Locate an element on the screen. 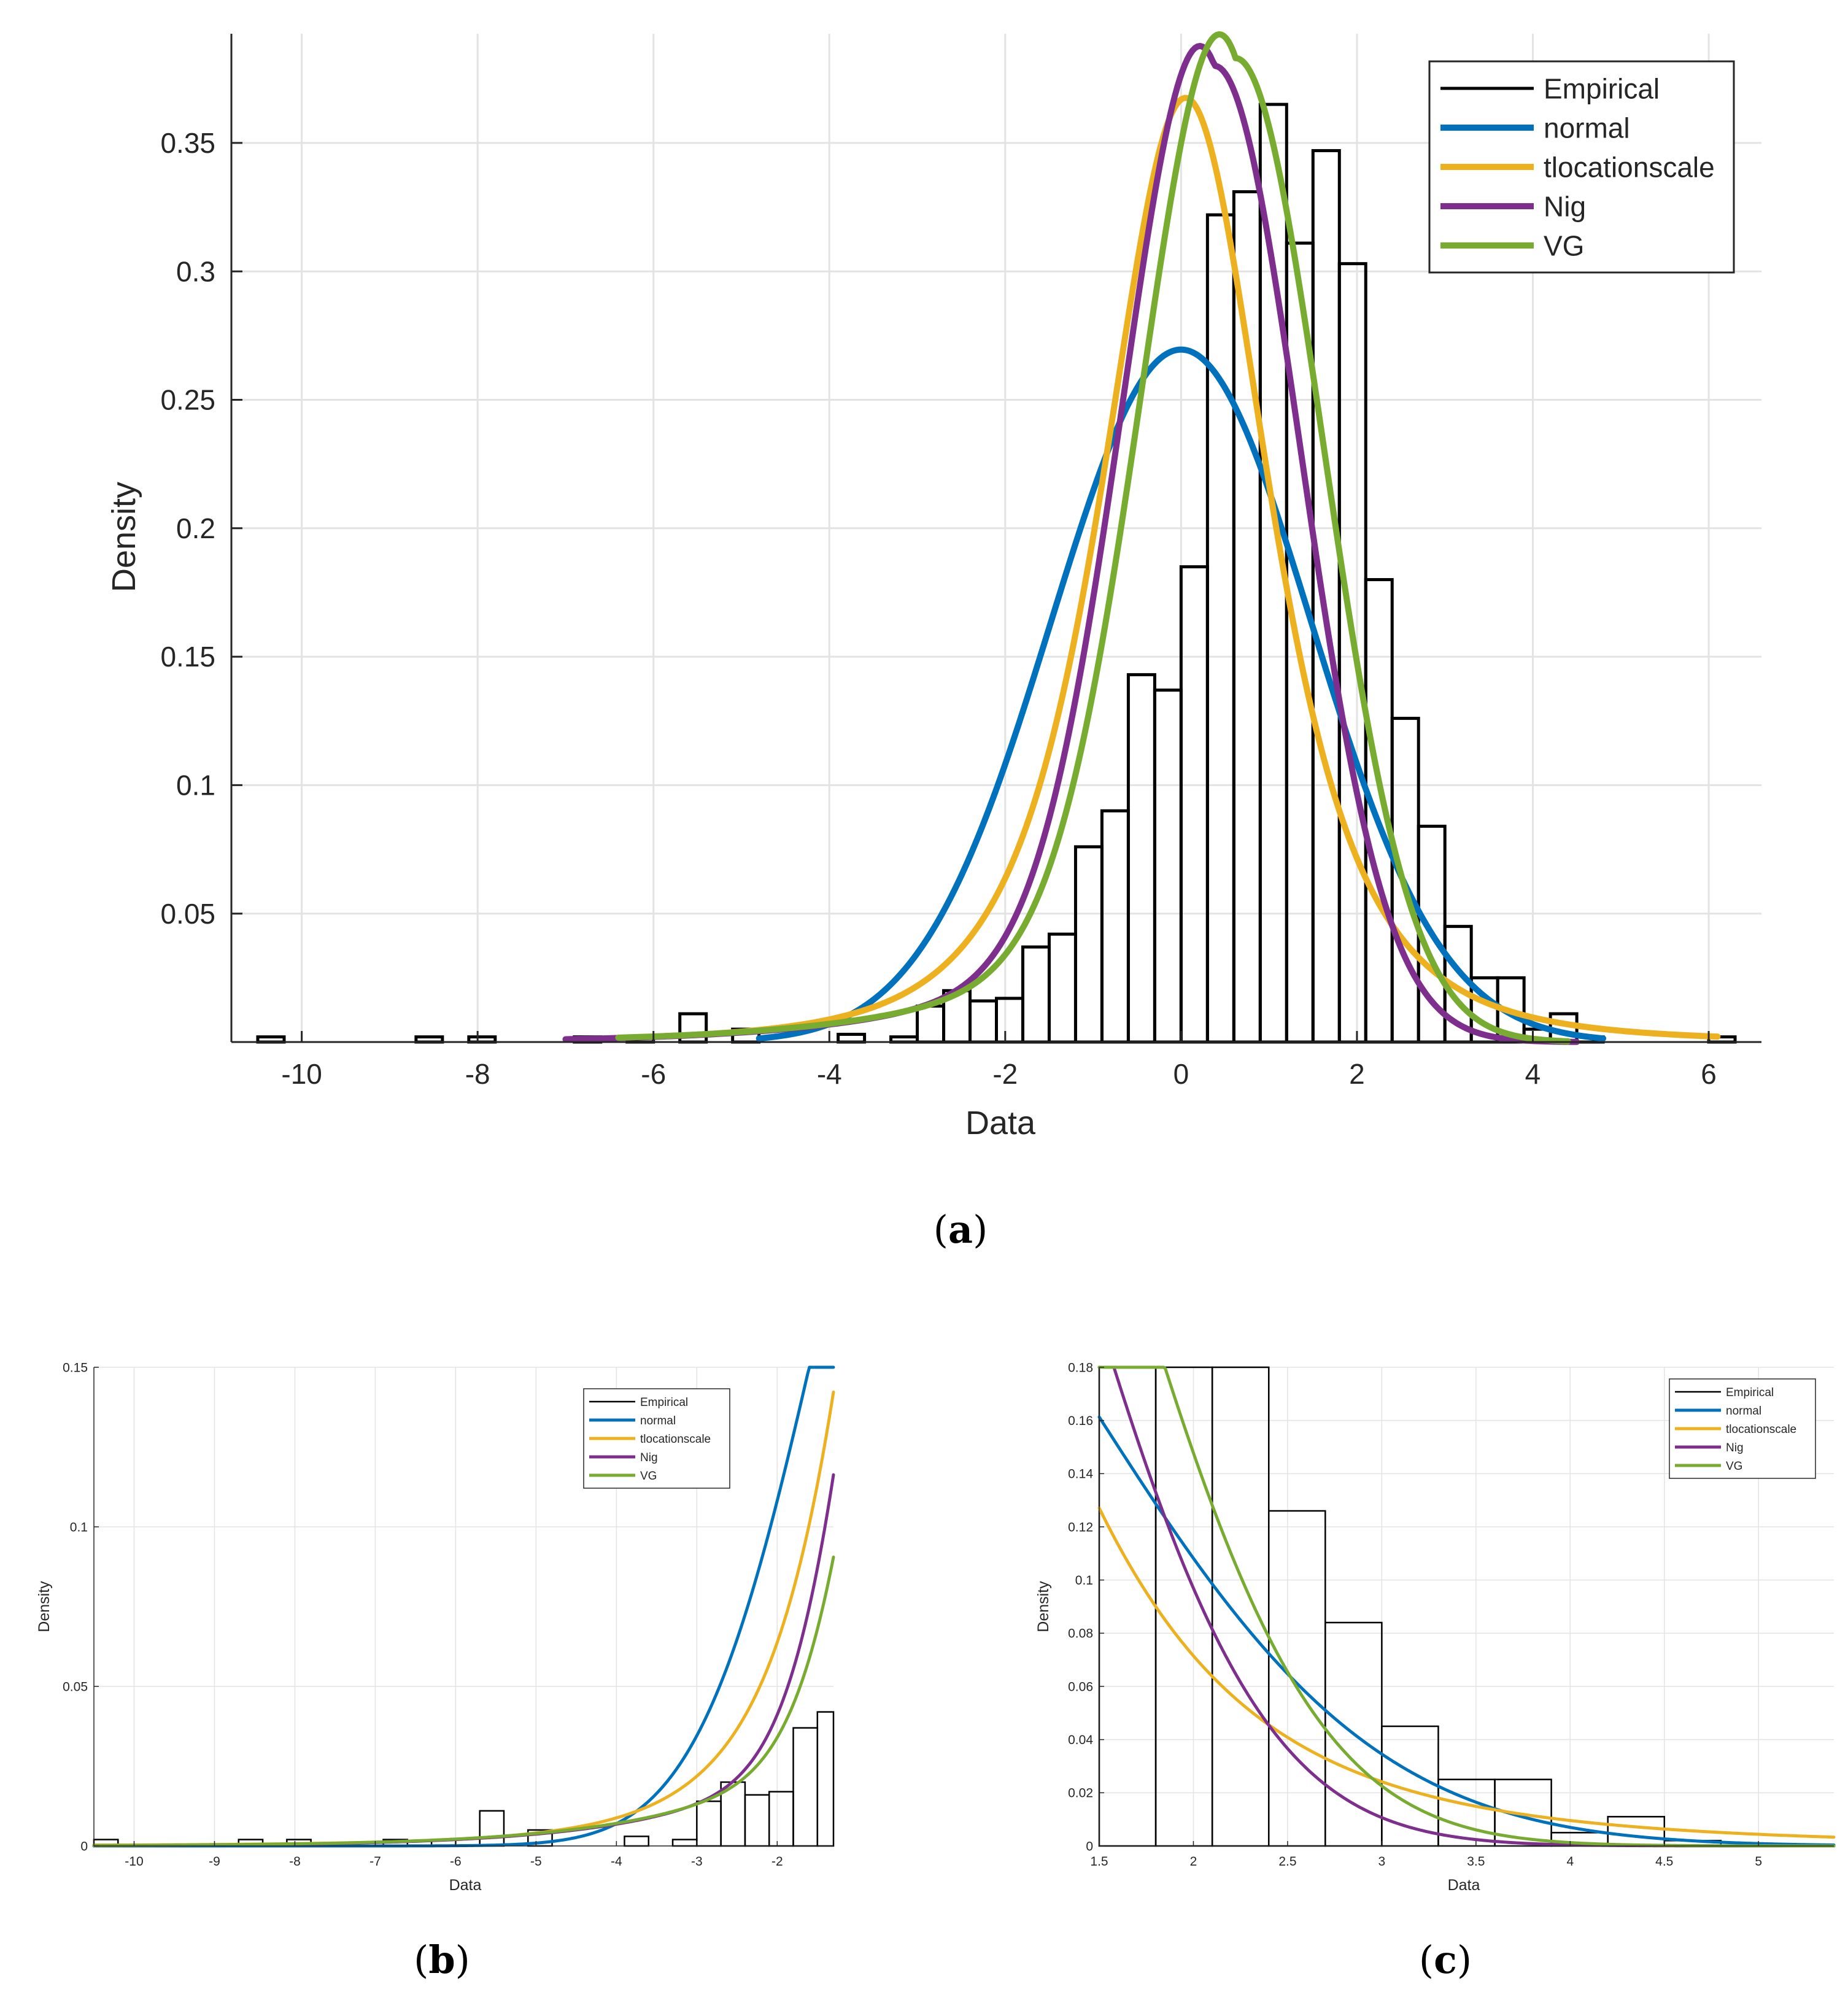 The height and width of the screenshot is (1992, 1848). panel-b-axes is located at coordinates (463, 1607).